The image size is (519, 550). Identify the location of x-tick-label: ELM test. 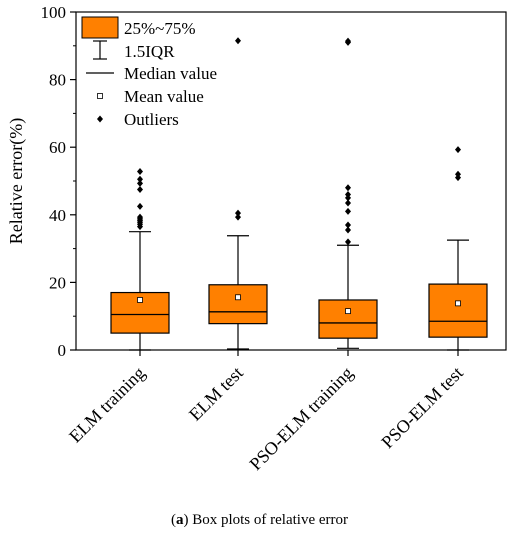
(216, 394).